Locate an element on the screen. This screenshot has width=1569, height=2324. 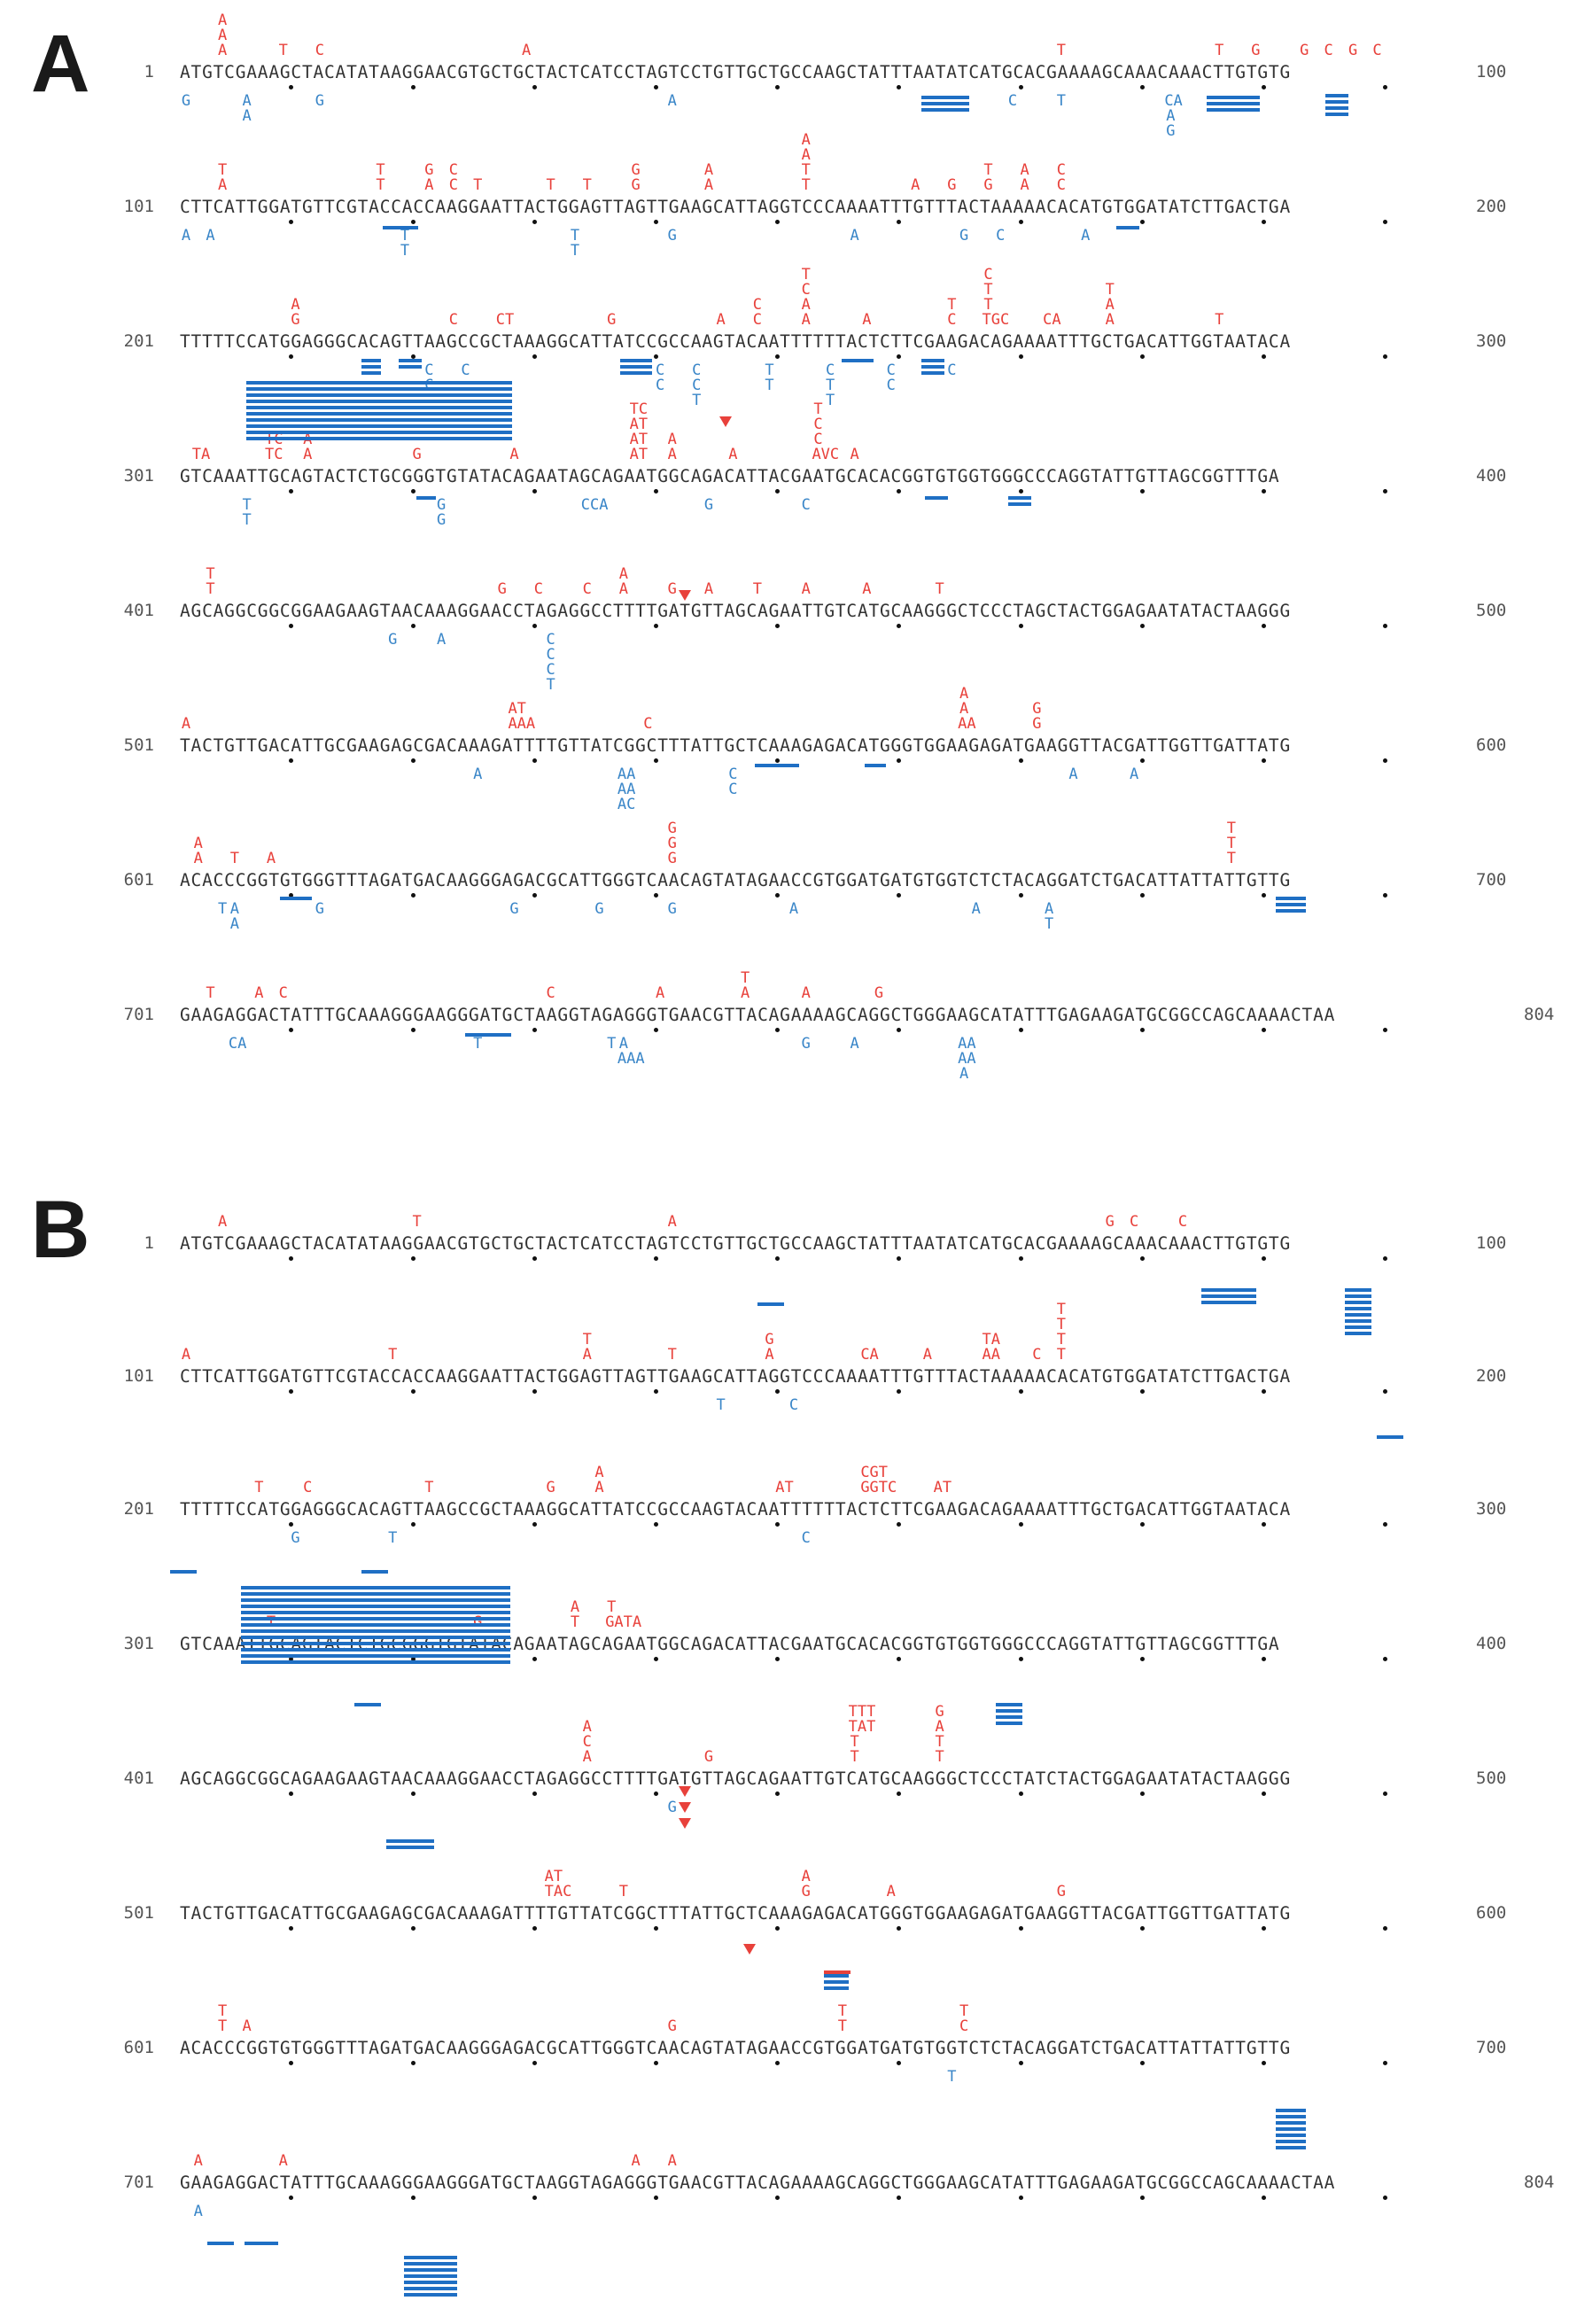
insertion-mark: A C A is located at coordinates (587, 1742).